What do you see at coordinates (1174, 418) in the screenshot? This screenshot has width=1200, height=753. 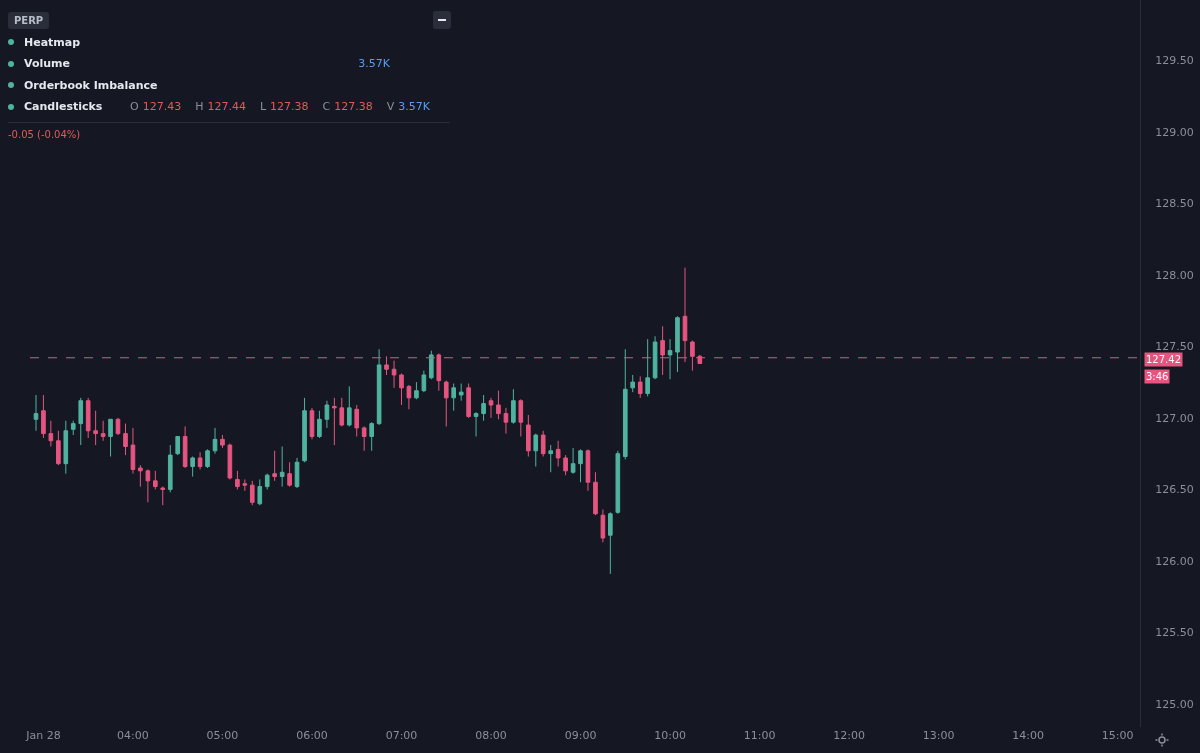 I see `y-tick-label: 127.00` at bounding box center [1174, 418].